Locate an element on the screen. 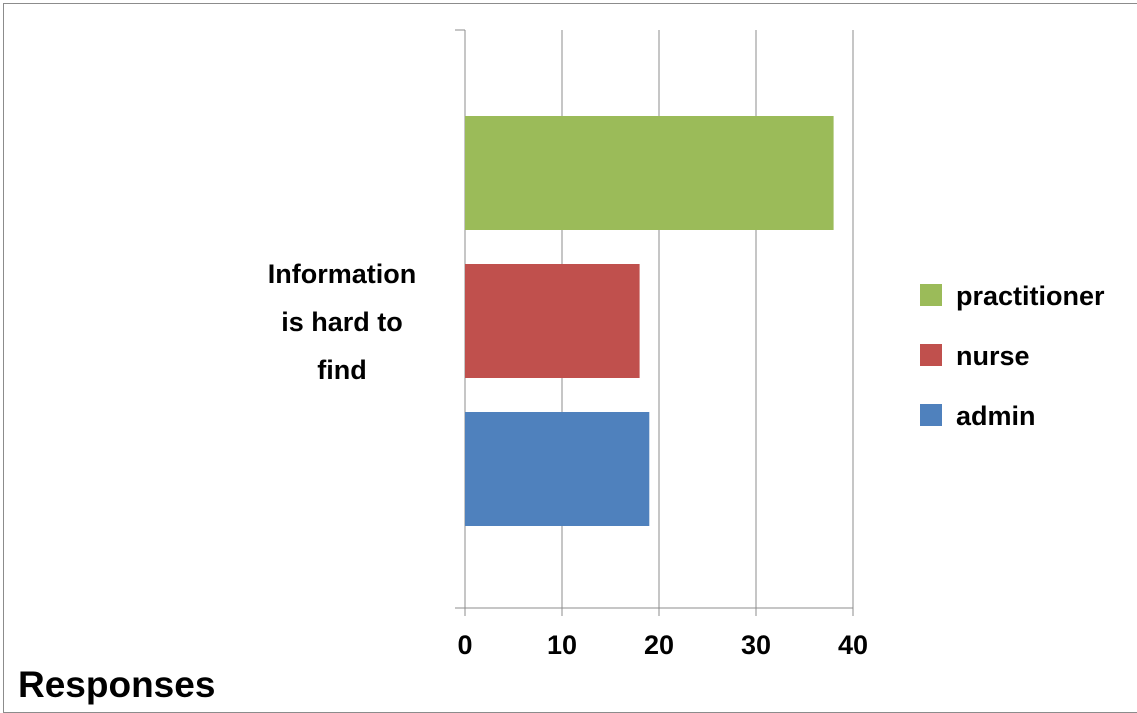 The height and width of the screenshot is (713, 1137). legend-label-admin: admin is located at coordinates (996, 416).